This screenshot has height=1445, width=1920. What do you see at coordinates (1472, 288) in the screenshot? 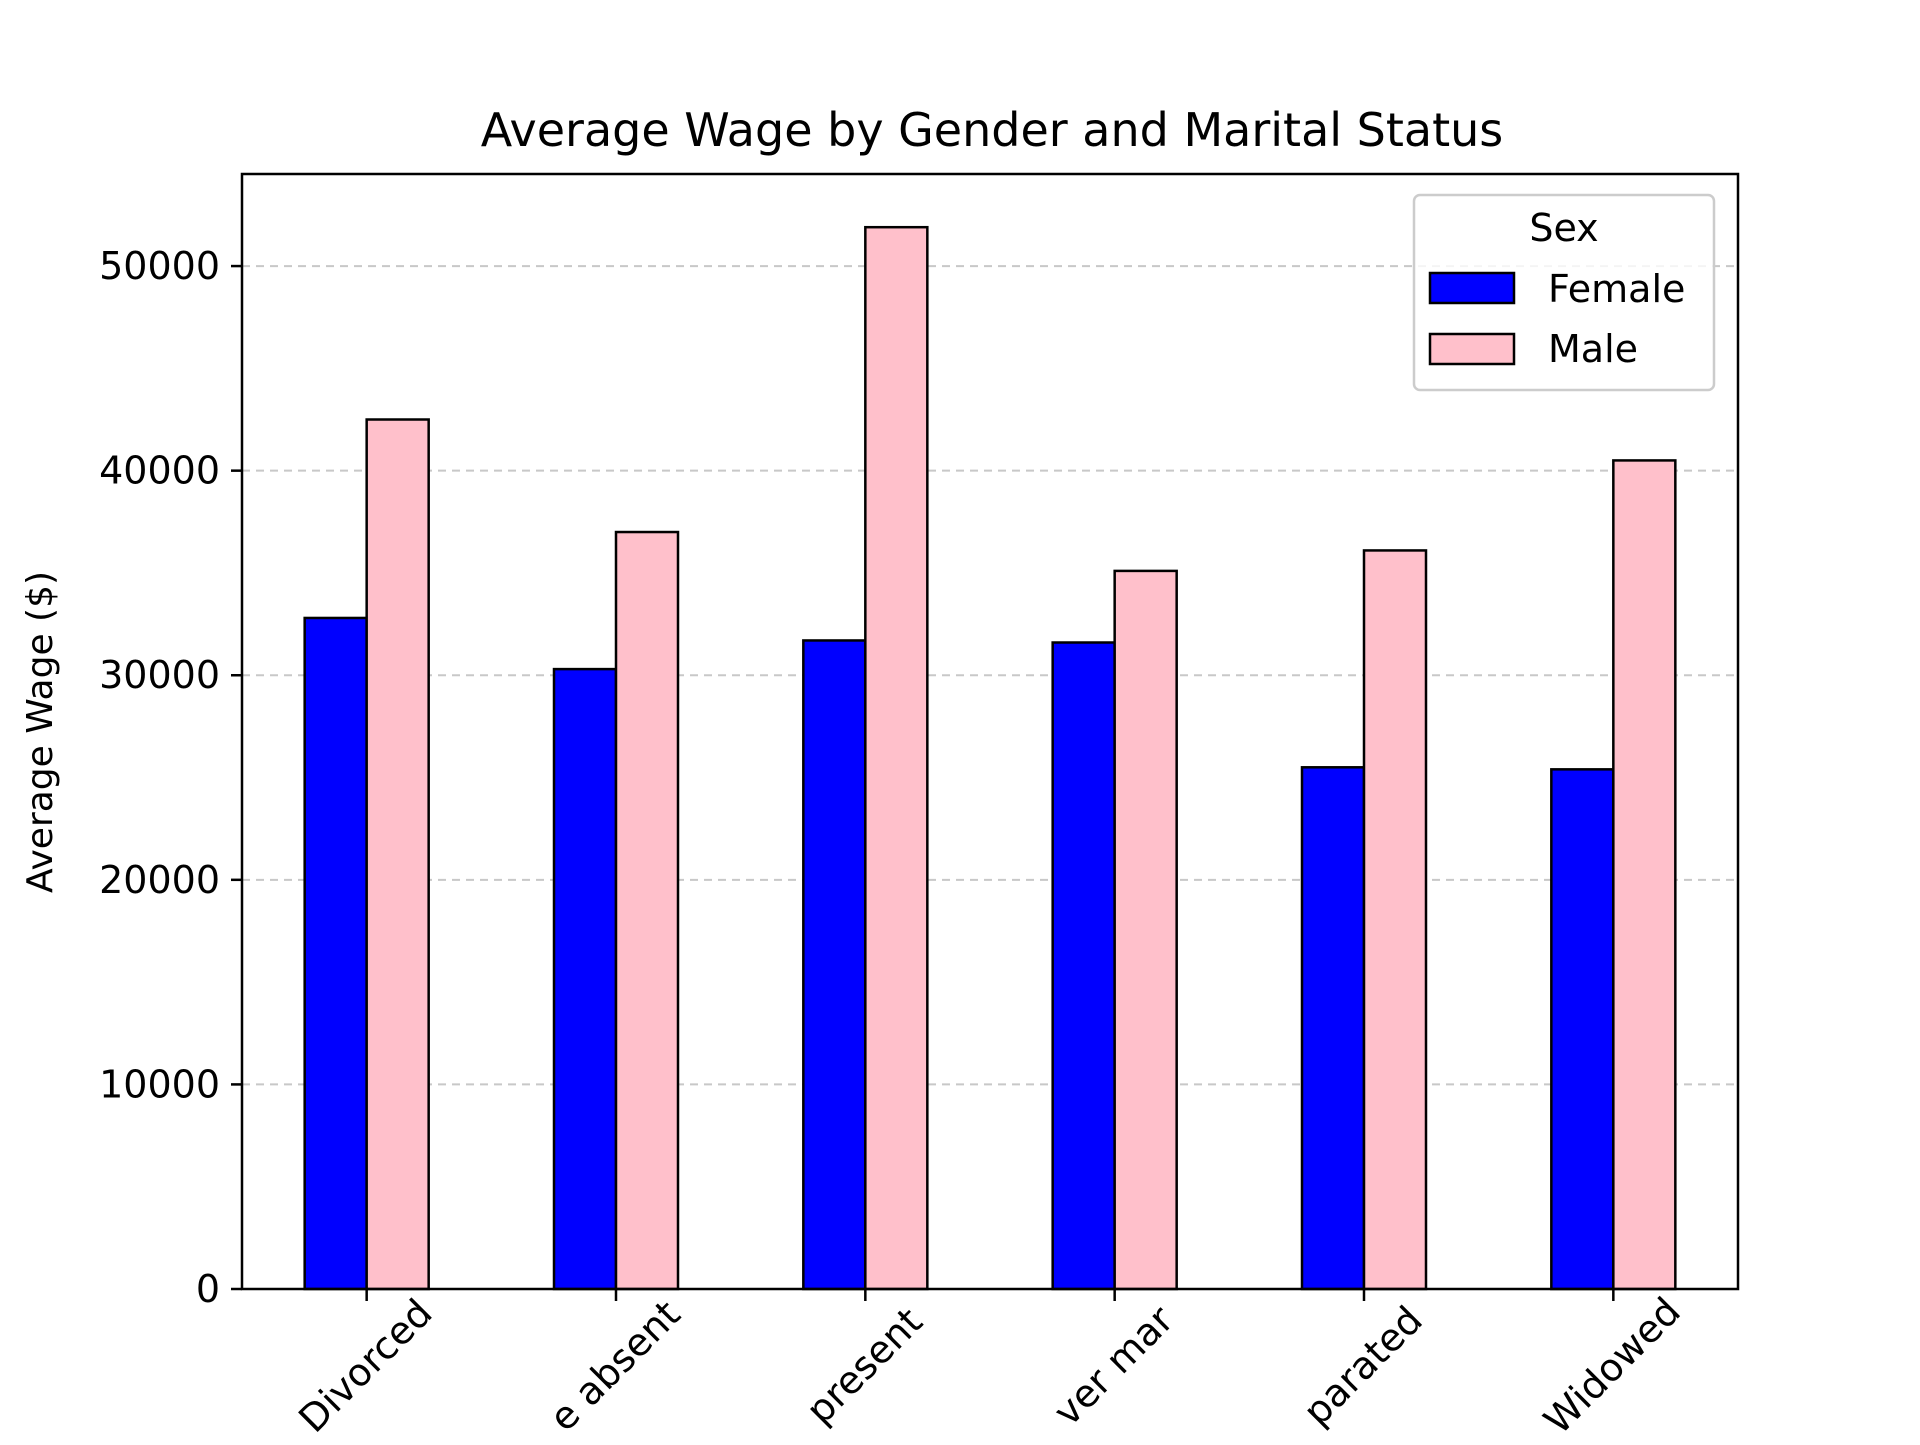
I see `legend-swatch-female` at bounding box center [1472, 288].